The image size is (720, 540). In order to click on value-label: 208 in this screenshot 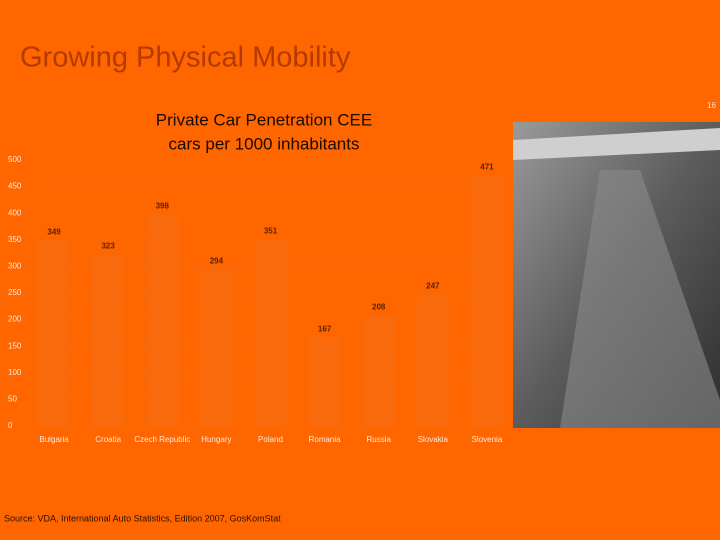, I will do `click(379, 306)`.